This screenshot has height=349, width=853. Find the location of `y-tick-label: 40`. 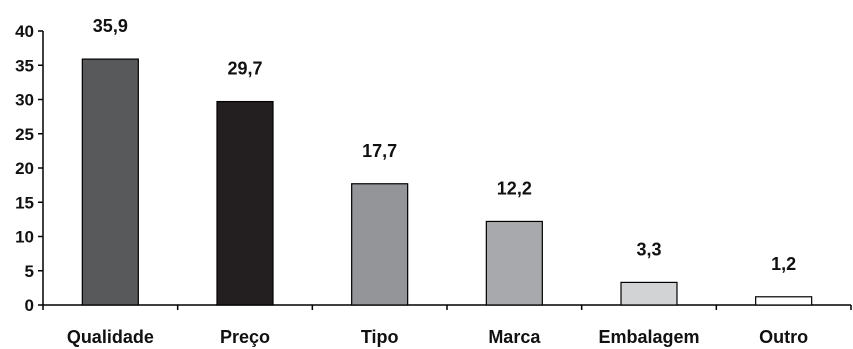

y-tick-label: 40 is located at coordinates (24, 31).